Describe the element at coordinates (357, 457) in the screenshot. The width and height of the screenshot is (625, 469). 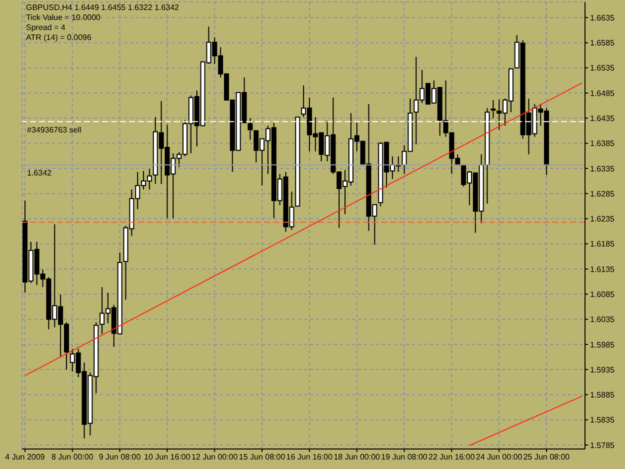
I see `x-tick-label: 18 Jun 00:00` at that location.